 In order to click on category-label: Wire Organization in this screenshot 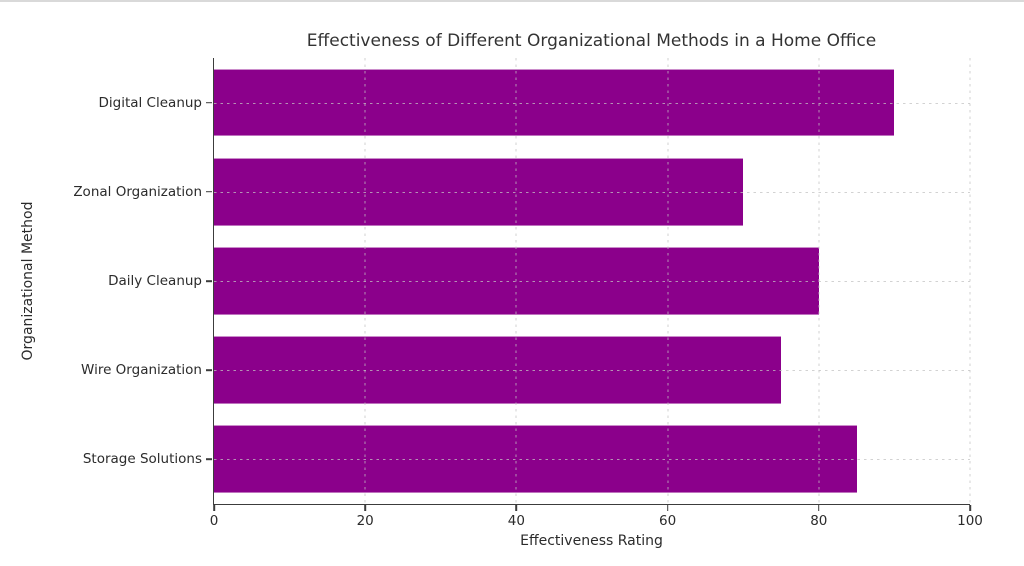, I will do `click(141, 370)`.